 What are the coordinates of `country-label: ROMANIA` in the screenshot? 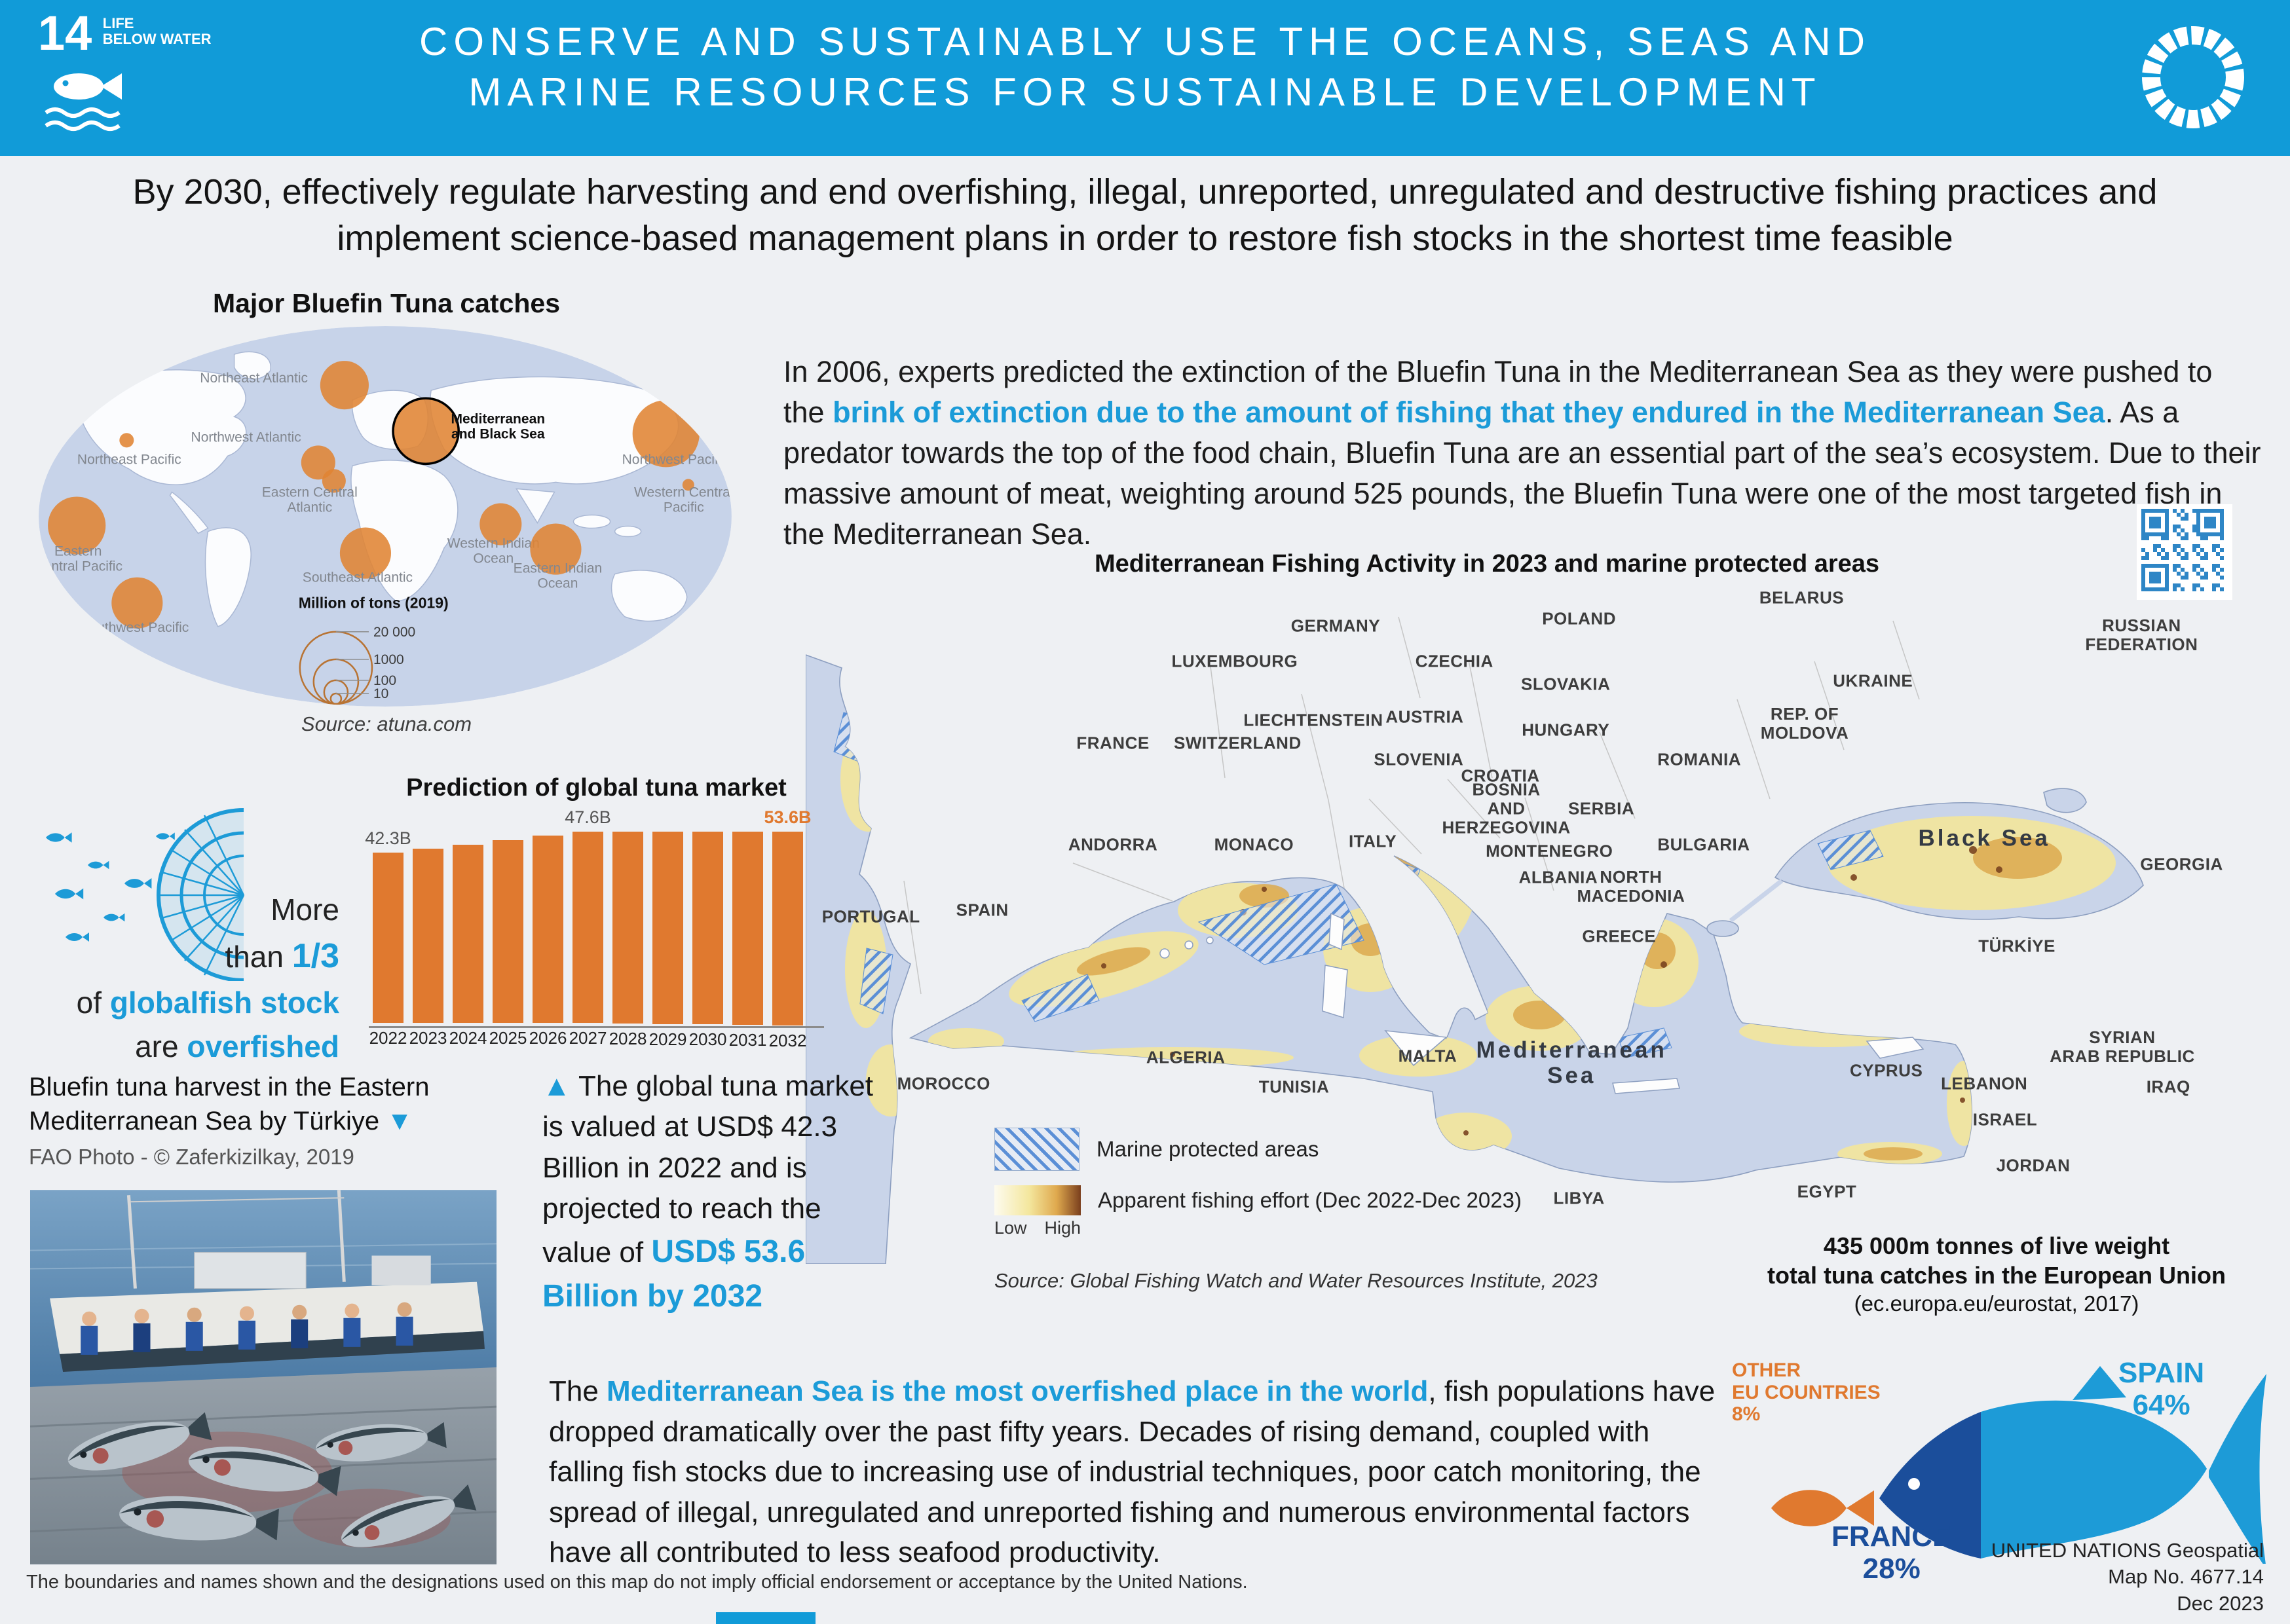 It's located at (1699, 759).